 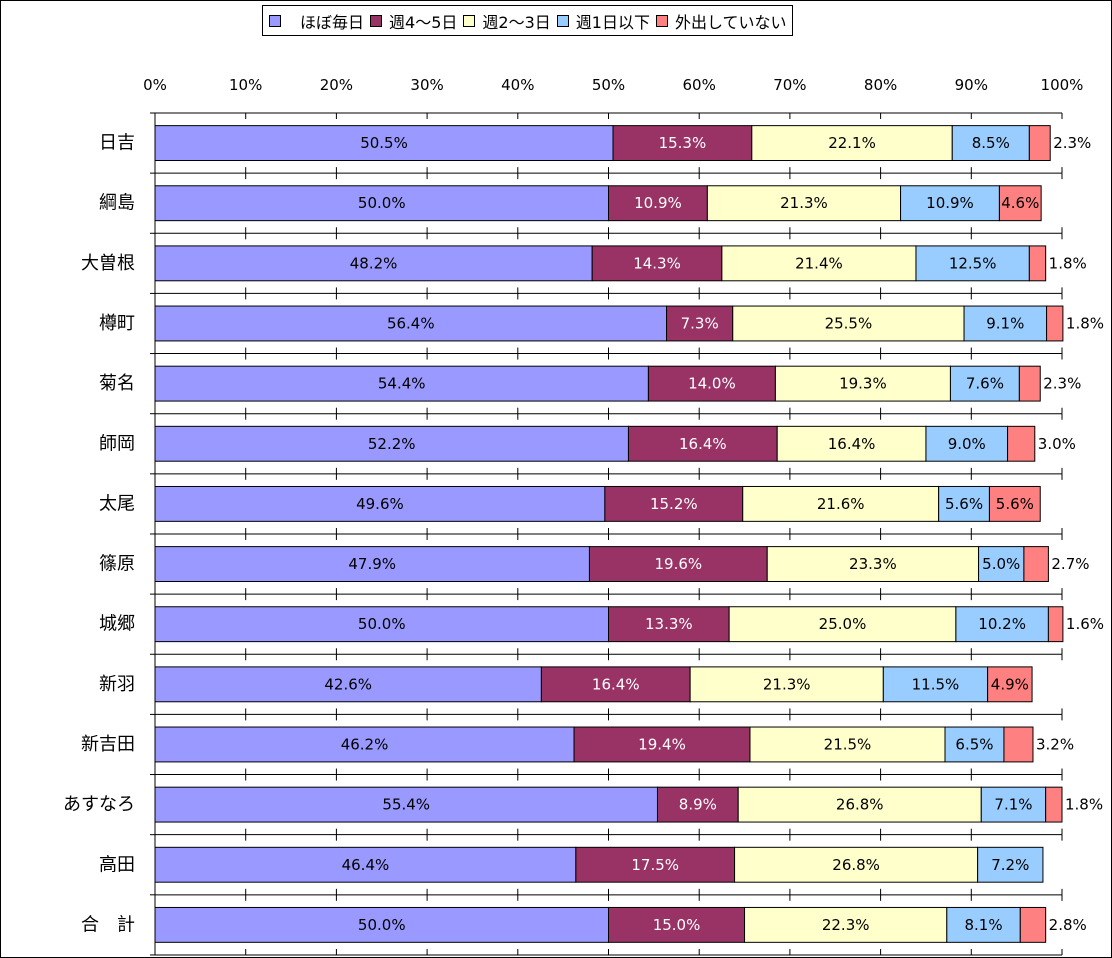 I want to click on data-label: 25.5%, so click(x=849, y=323).